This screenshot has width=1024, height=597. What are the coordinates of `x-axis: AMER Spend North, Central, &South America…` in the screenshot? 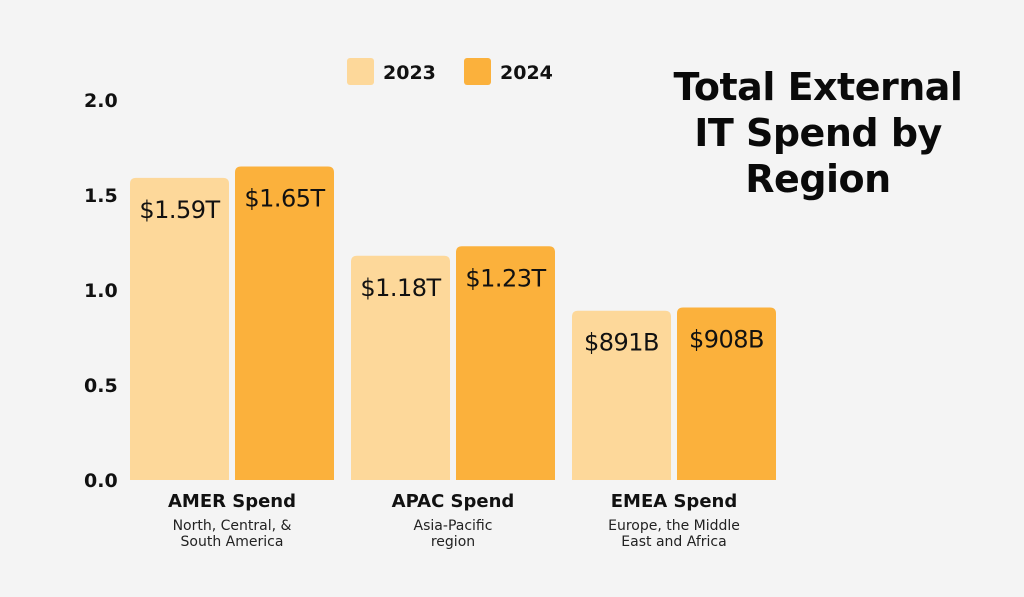 It's located at (454, 520).